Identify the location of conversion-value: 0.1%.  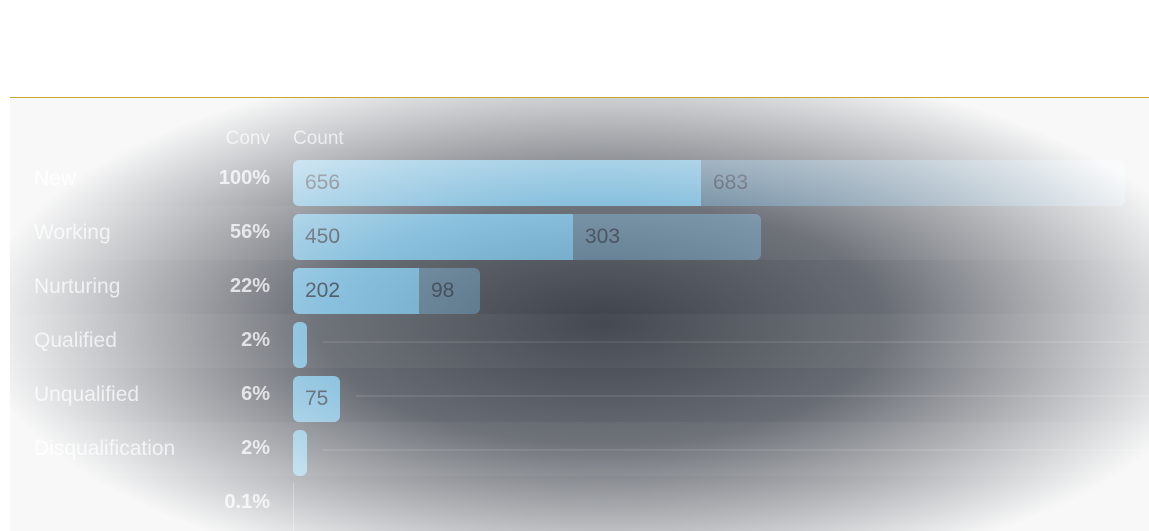
(247, 502).